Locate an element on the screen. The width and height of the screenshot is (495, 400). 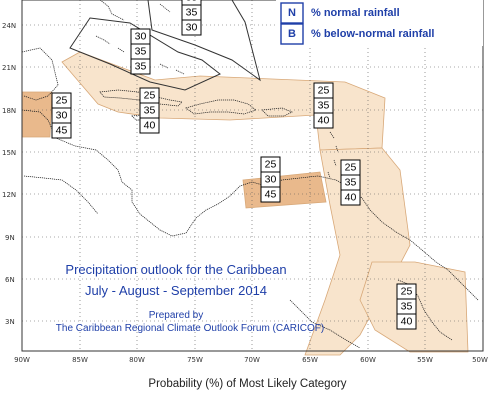
lat-label: 21N is located at coordinates (9, 68).